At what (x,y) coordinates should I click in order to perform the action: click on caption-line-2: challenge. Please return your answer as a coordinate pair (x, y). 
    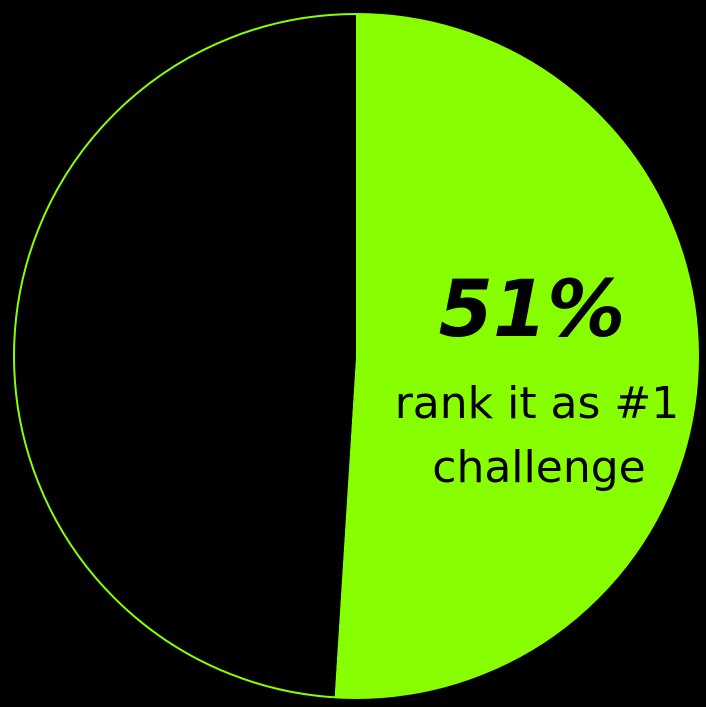
    Looking at the image, I should click on (538, 467).